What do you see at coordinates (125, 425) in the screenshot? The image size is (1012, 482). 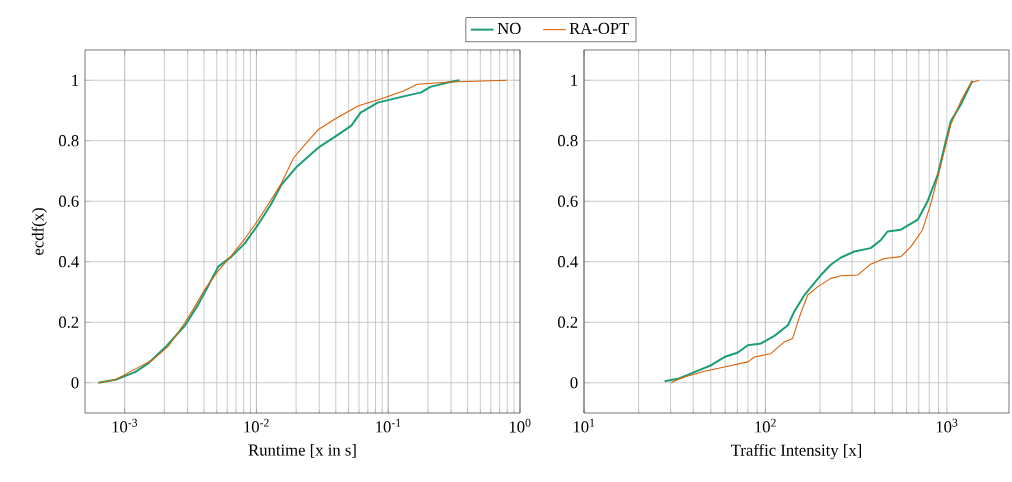 I see `x-tick-label: 10$^{-3}$` at bounding box center [125, 425].